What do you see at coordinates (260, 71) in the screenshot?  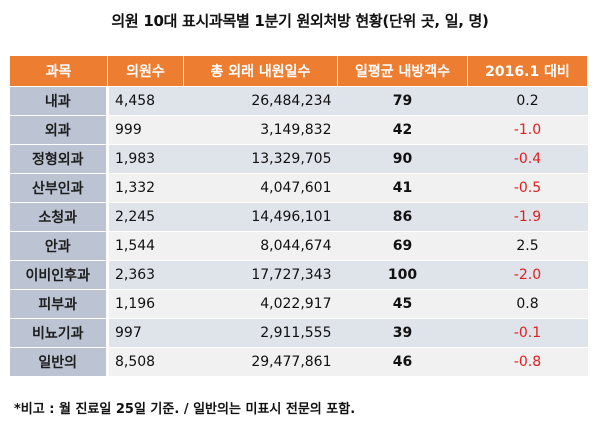 I see `header-total-visit-days: 총 외래 내원일수` at bounding box center [260, 71].